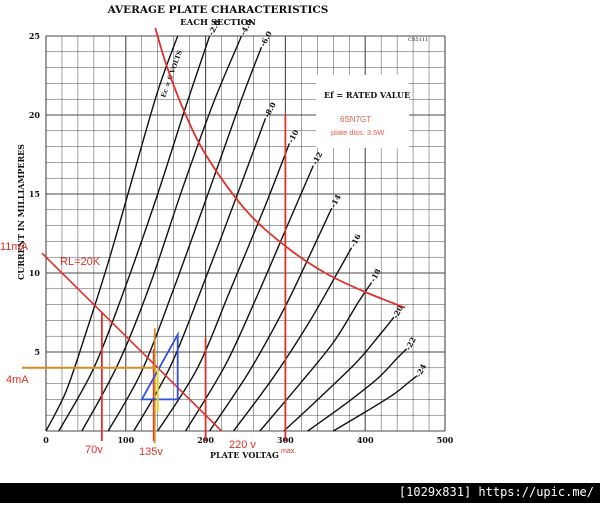 The width and height of the screenshot is (600, 507). What do you see at coordinates (421, 370) in the screenshot?
I see `curve-label: -24` at bounding box center [421, 370].